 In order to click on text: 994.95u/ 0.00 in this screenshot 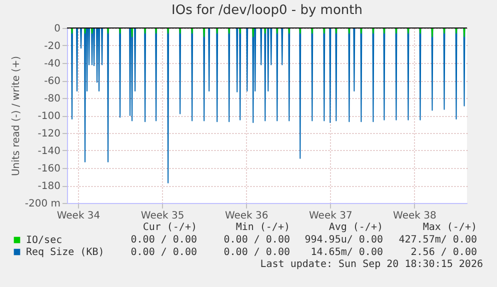, I will do `click(343, 240)`.